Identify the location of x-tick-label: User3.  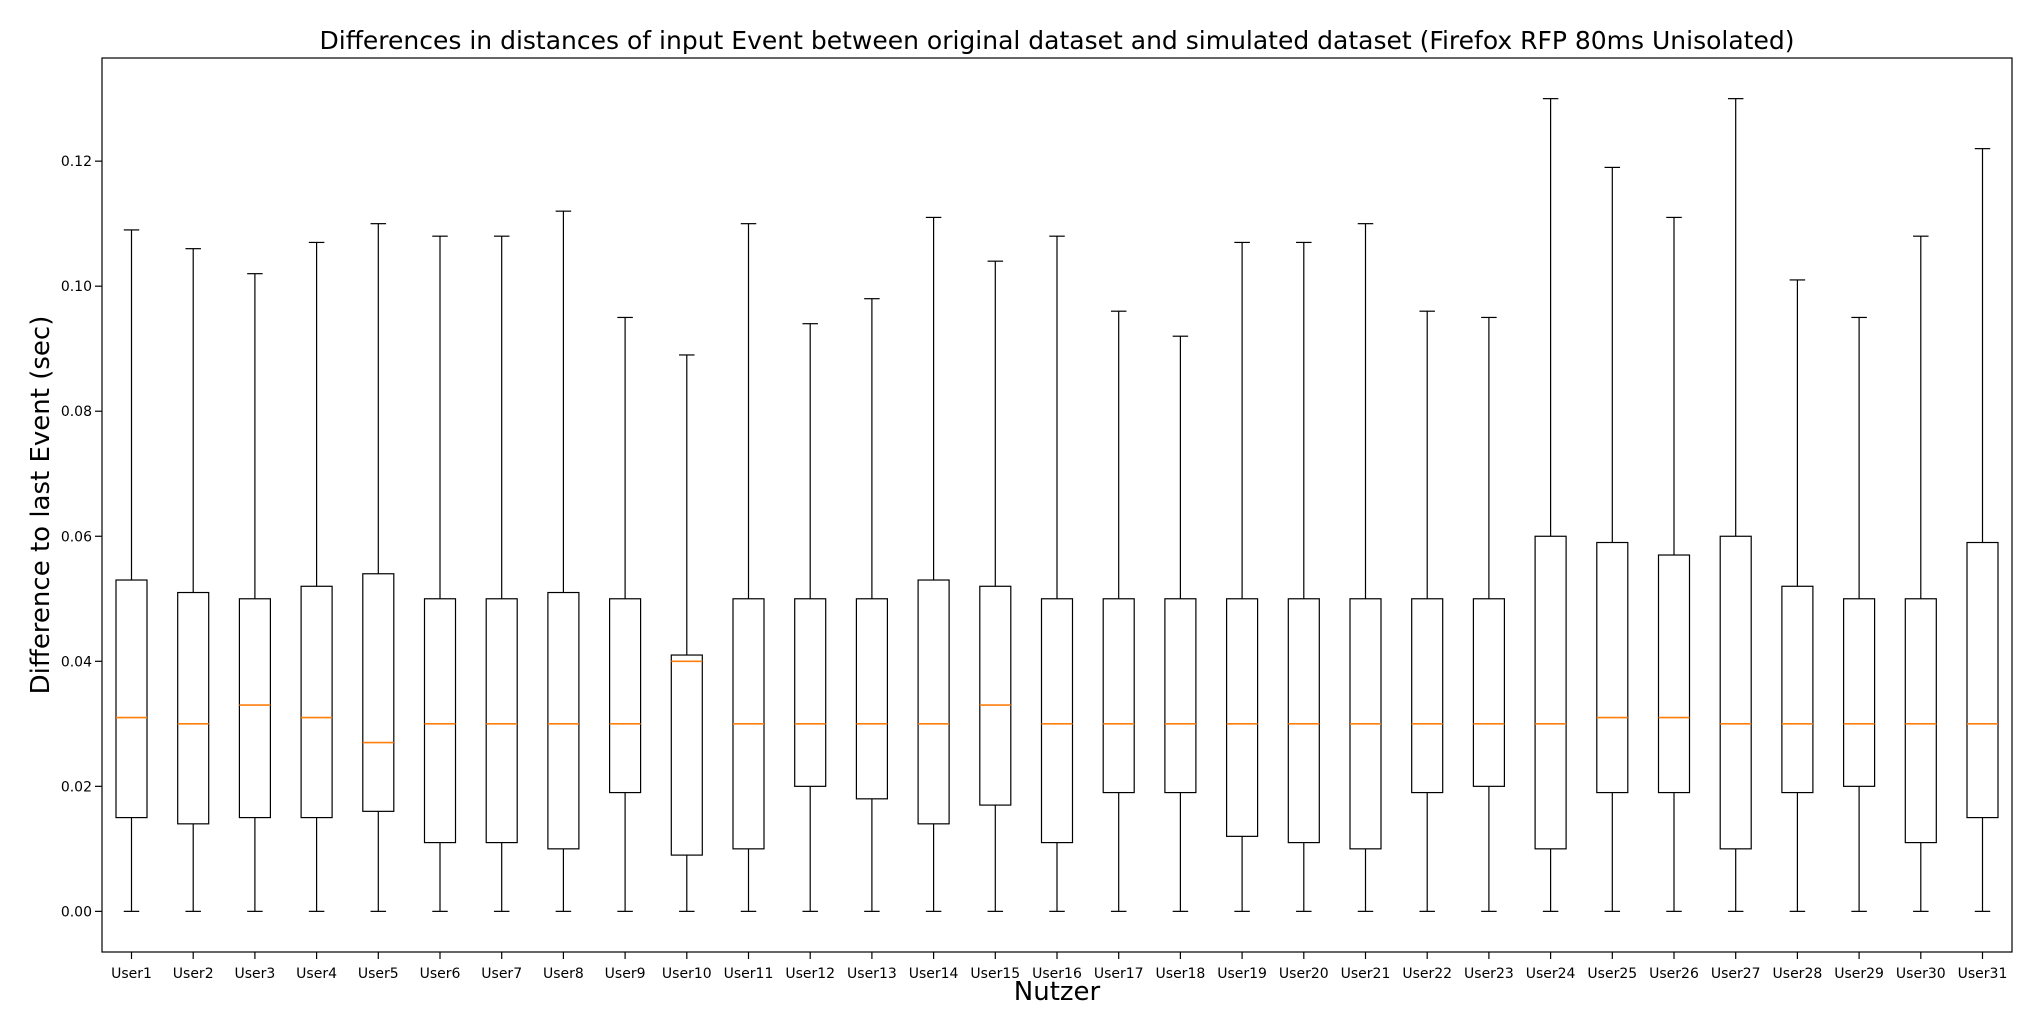
(254, 974).